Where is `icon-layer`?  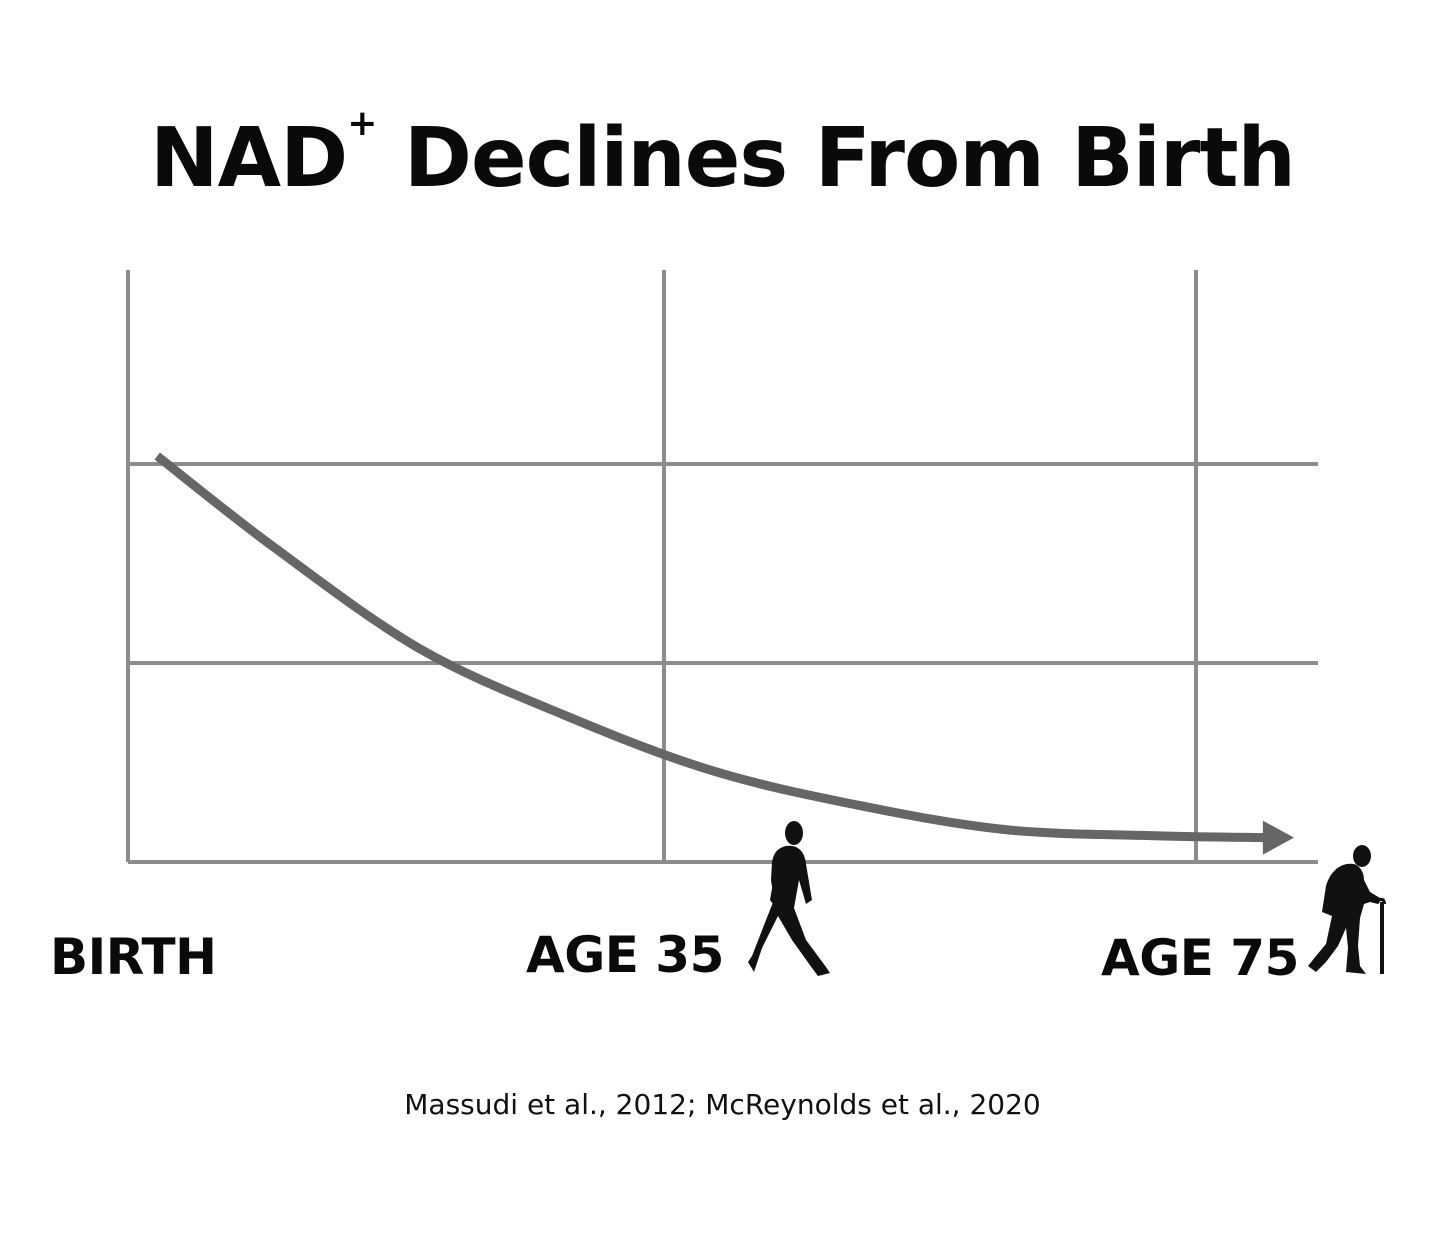 icon-layer is located at coordinates (1067, 898).